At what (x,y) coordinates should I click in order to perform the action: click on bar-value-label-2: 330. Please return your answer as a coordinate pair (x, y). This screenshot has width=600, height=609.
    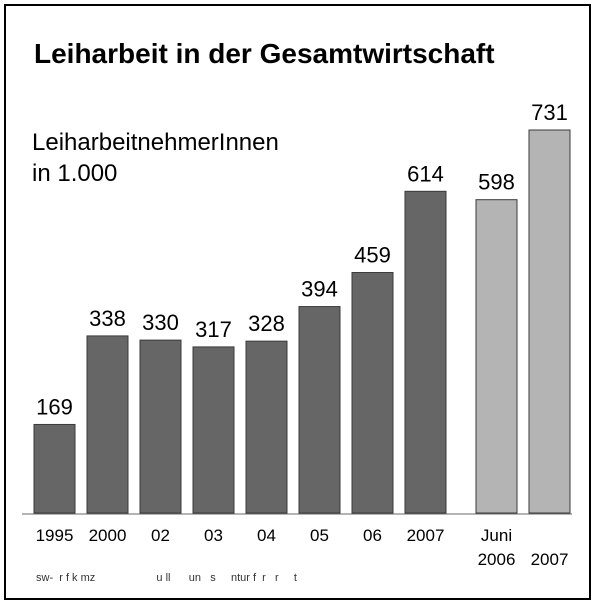
    Looking at the image, I should click on (160, 322).